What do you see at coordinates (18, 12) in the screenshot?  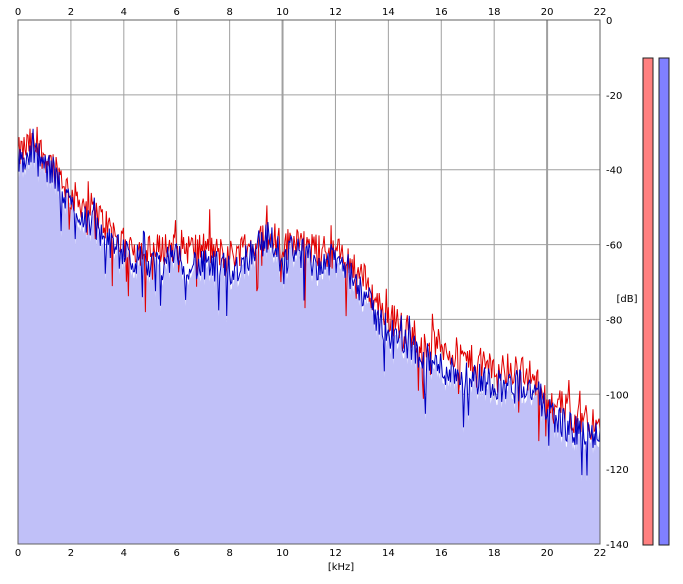 I see `x-tick-label-top: 0` at bounding box center [18, 12].